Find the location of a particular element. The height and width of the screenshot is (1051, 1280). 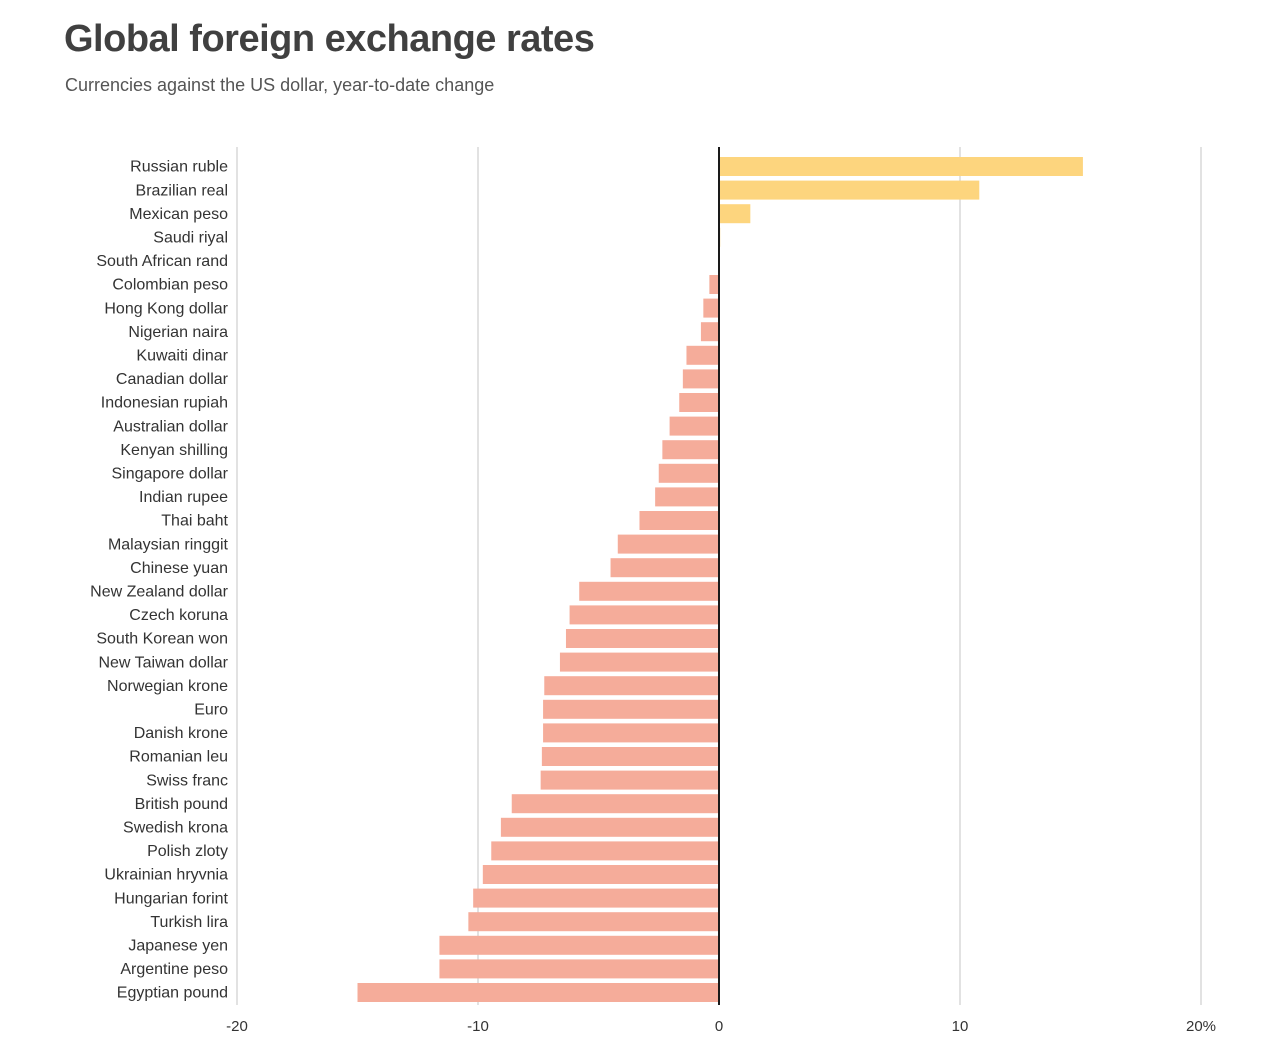

category-label: British pound is located at coordinates (181, 804).